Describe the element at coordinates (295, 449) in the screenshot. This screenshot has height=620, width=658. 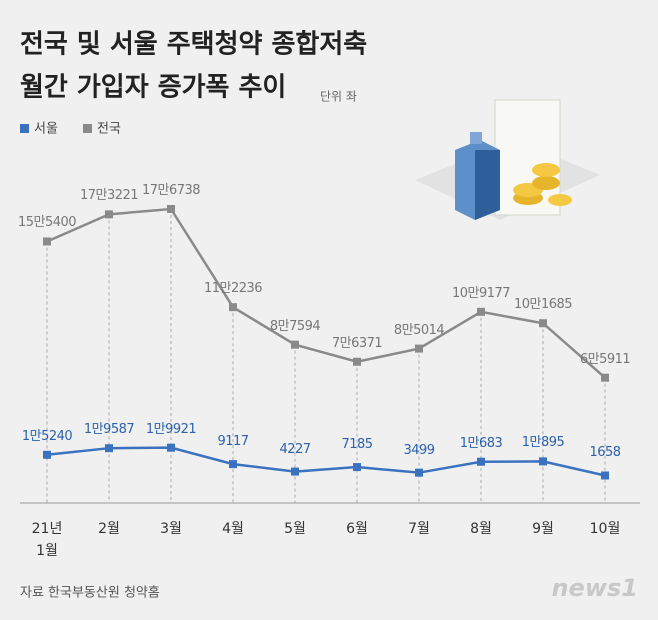
I see `data-label: 4227` at that location.